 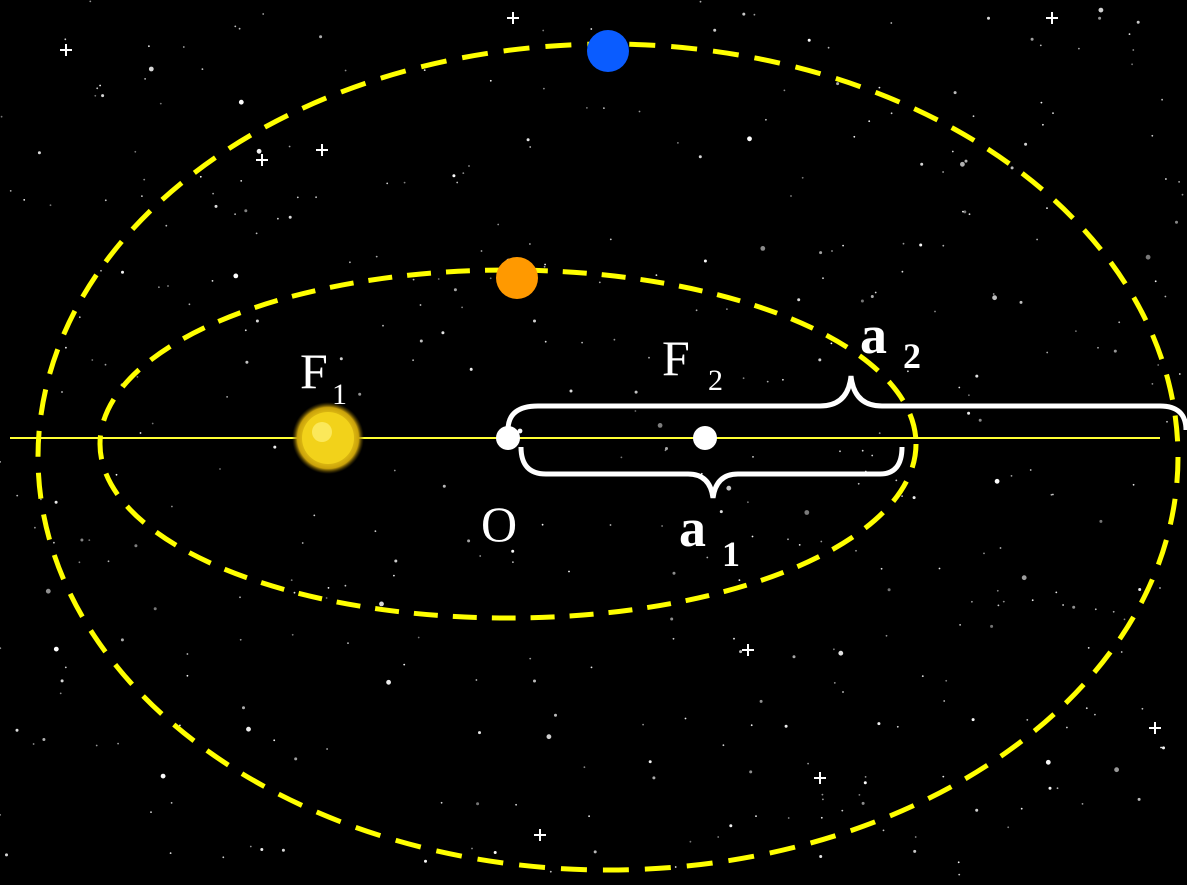 I want to click on center-point, so click(x=508, y=438).